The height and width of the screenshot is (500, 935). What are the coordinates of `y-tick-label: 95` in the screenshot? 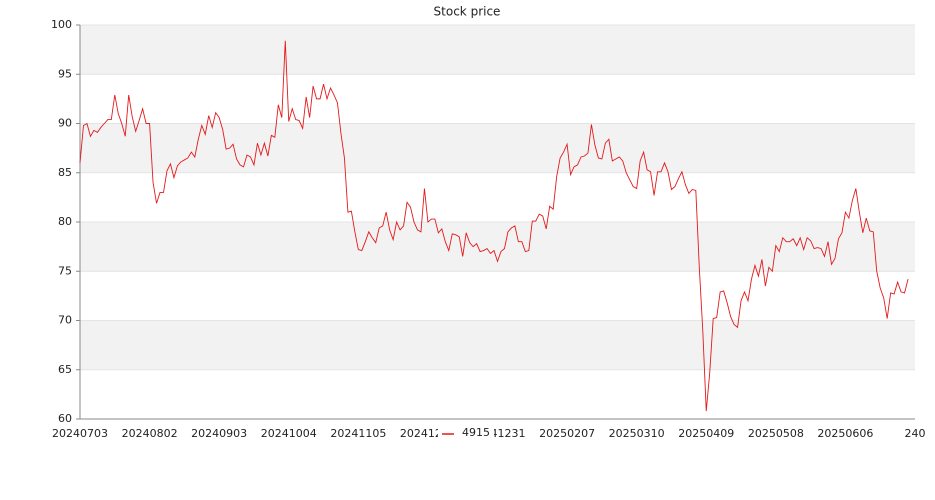 It's located at (65, 73).